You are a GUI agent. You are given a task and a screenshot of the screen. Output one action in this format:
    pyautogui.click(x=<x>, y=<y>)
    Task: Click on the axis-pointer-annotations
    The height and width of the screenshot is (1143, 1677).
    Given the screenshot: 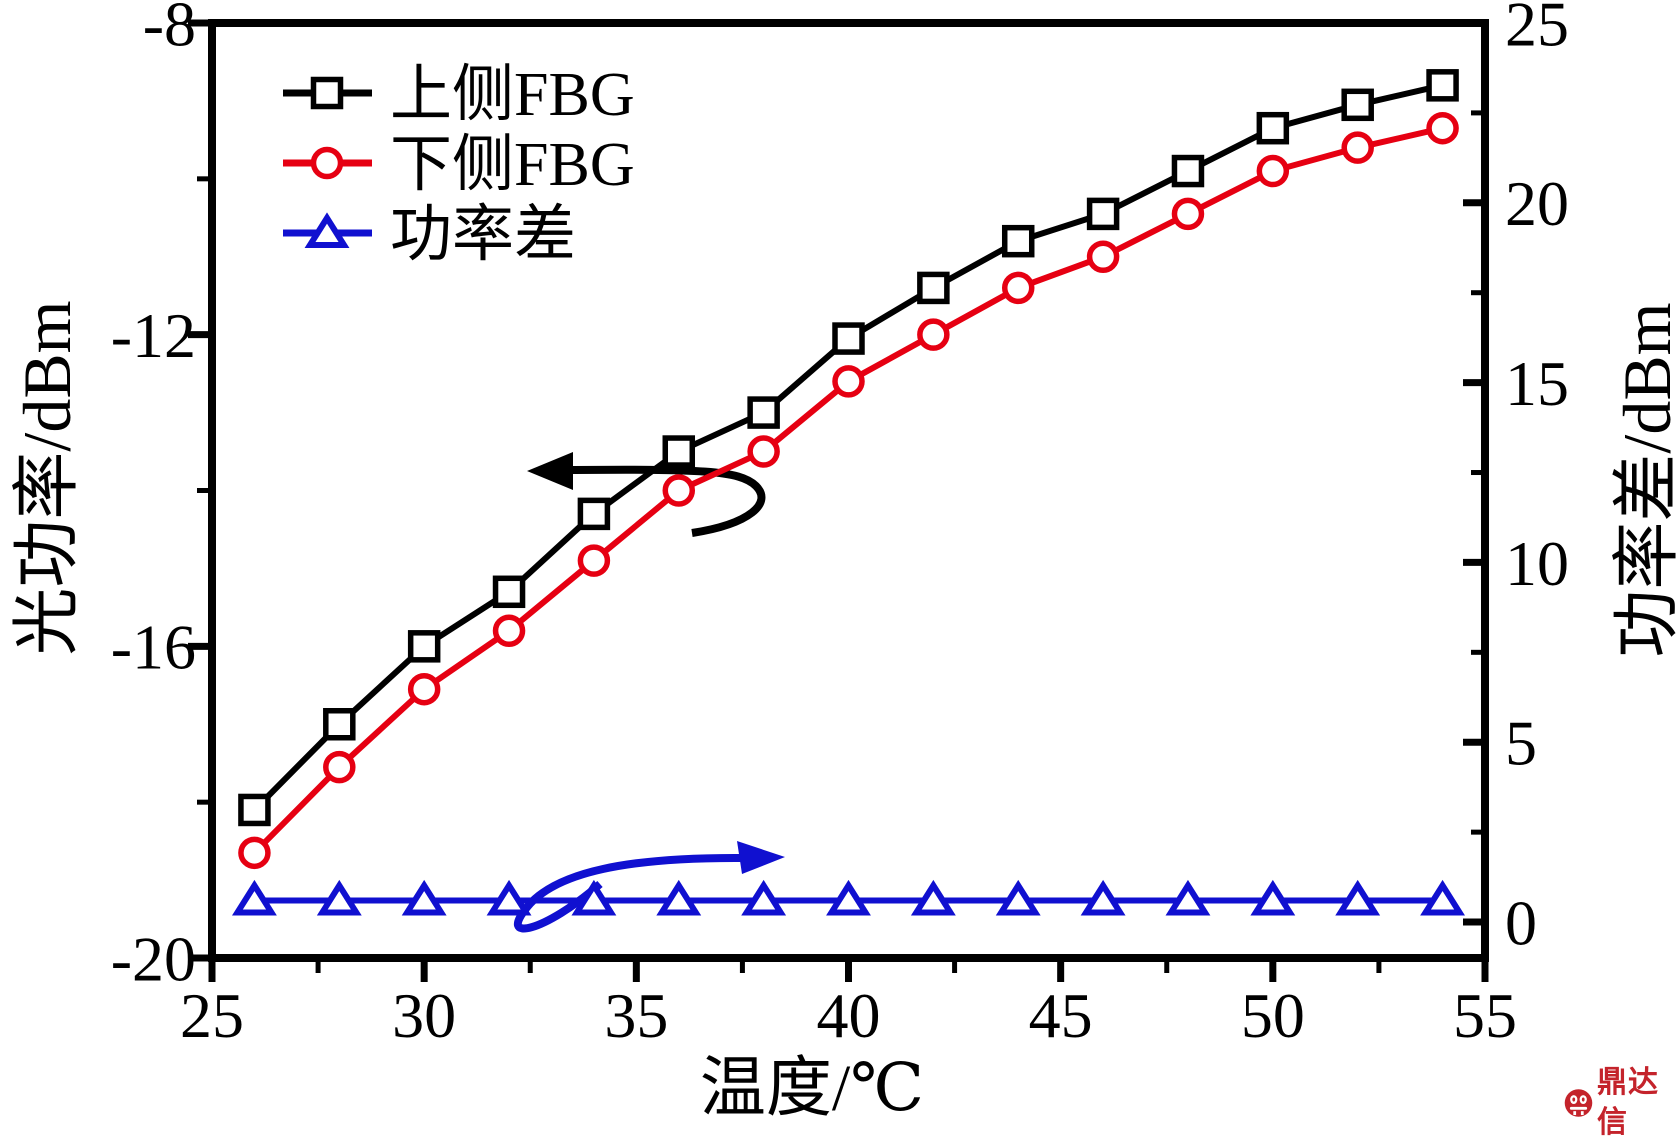 What is the action you would take?
    pyautogui.click(x=649, y=692)
    